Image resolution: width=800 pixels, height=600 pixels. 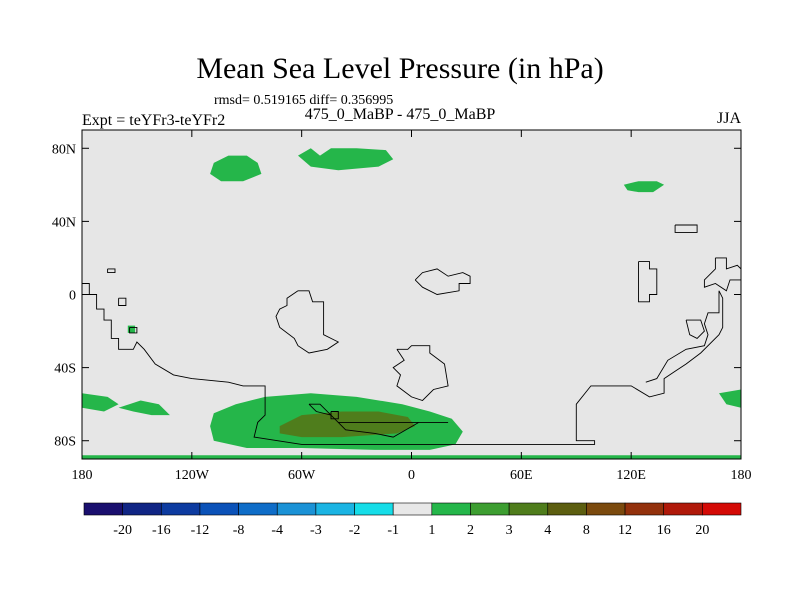 What do you see at coordinates (412, 520) in the screenshot?
I see `colorbar: -20 -16 -12 -8 -4 -3 -2 -1 1 2 3 4 8 12 16 20` at bounding box center [412, 520].